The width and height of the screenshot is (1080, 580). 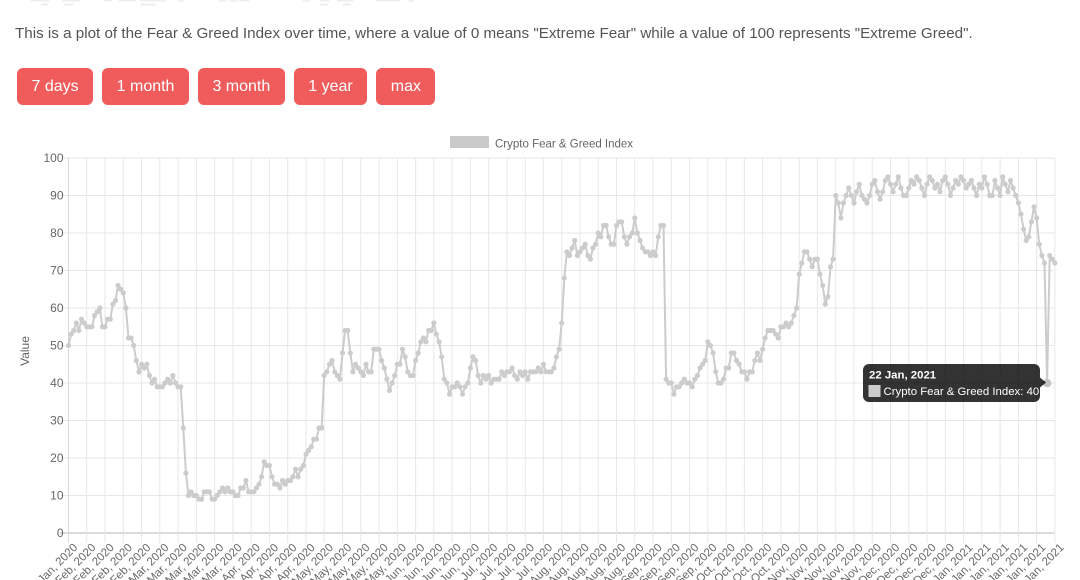 I want to click on svg-text: 60, so click(x=57, y=308).